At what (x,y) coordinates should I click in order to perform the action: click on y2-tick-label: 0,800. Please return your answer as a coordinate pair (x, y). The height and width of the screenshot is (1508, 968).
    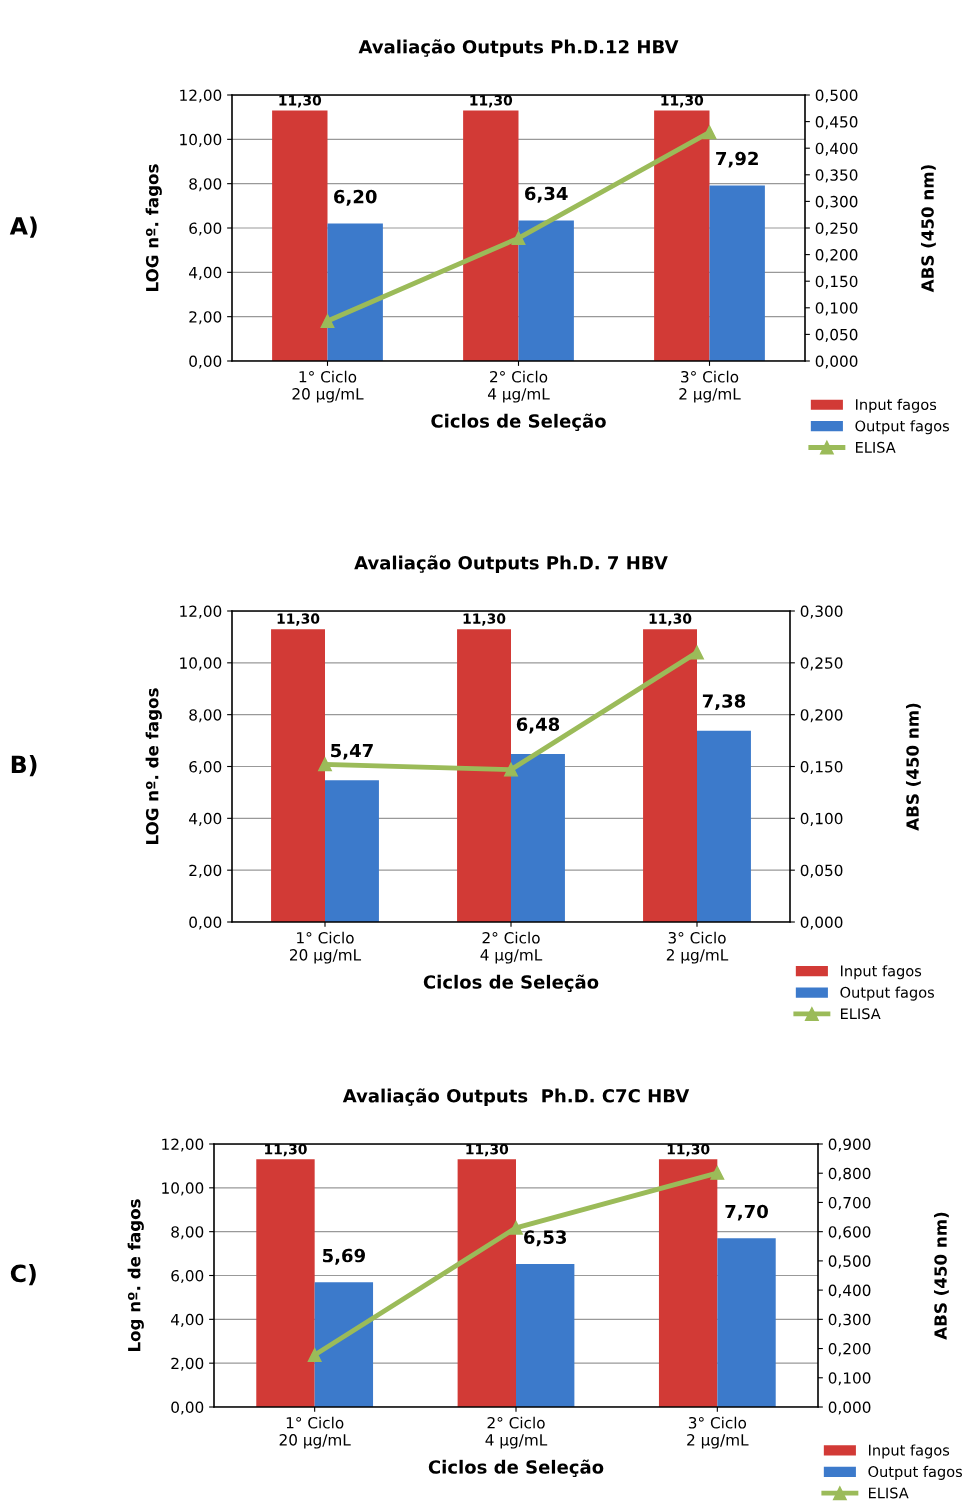
    Looking at the image, I should click on (849, 1174).